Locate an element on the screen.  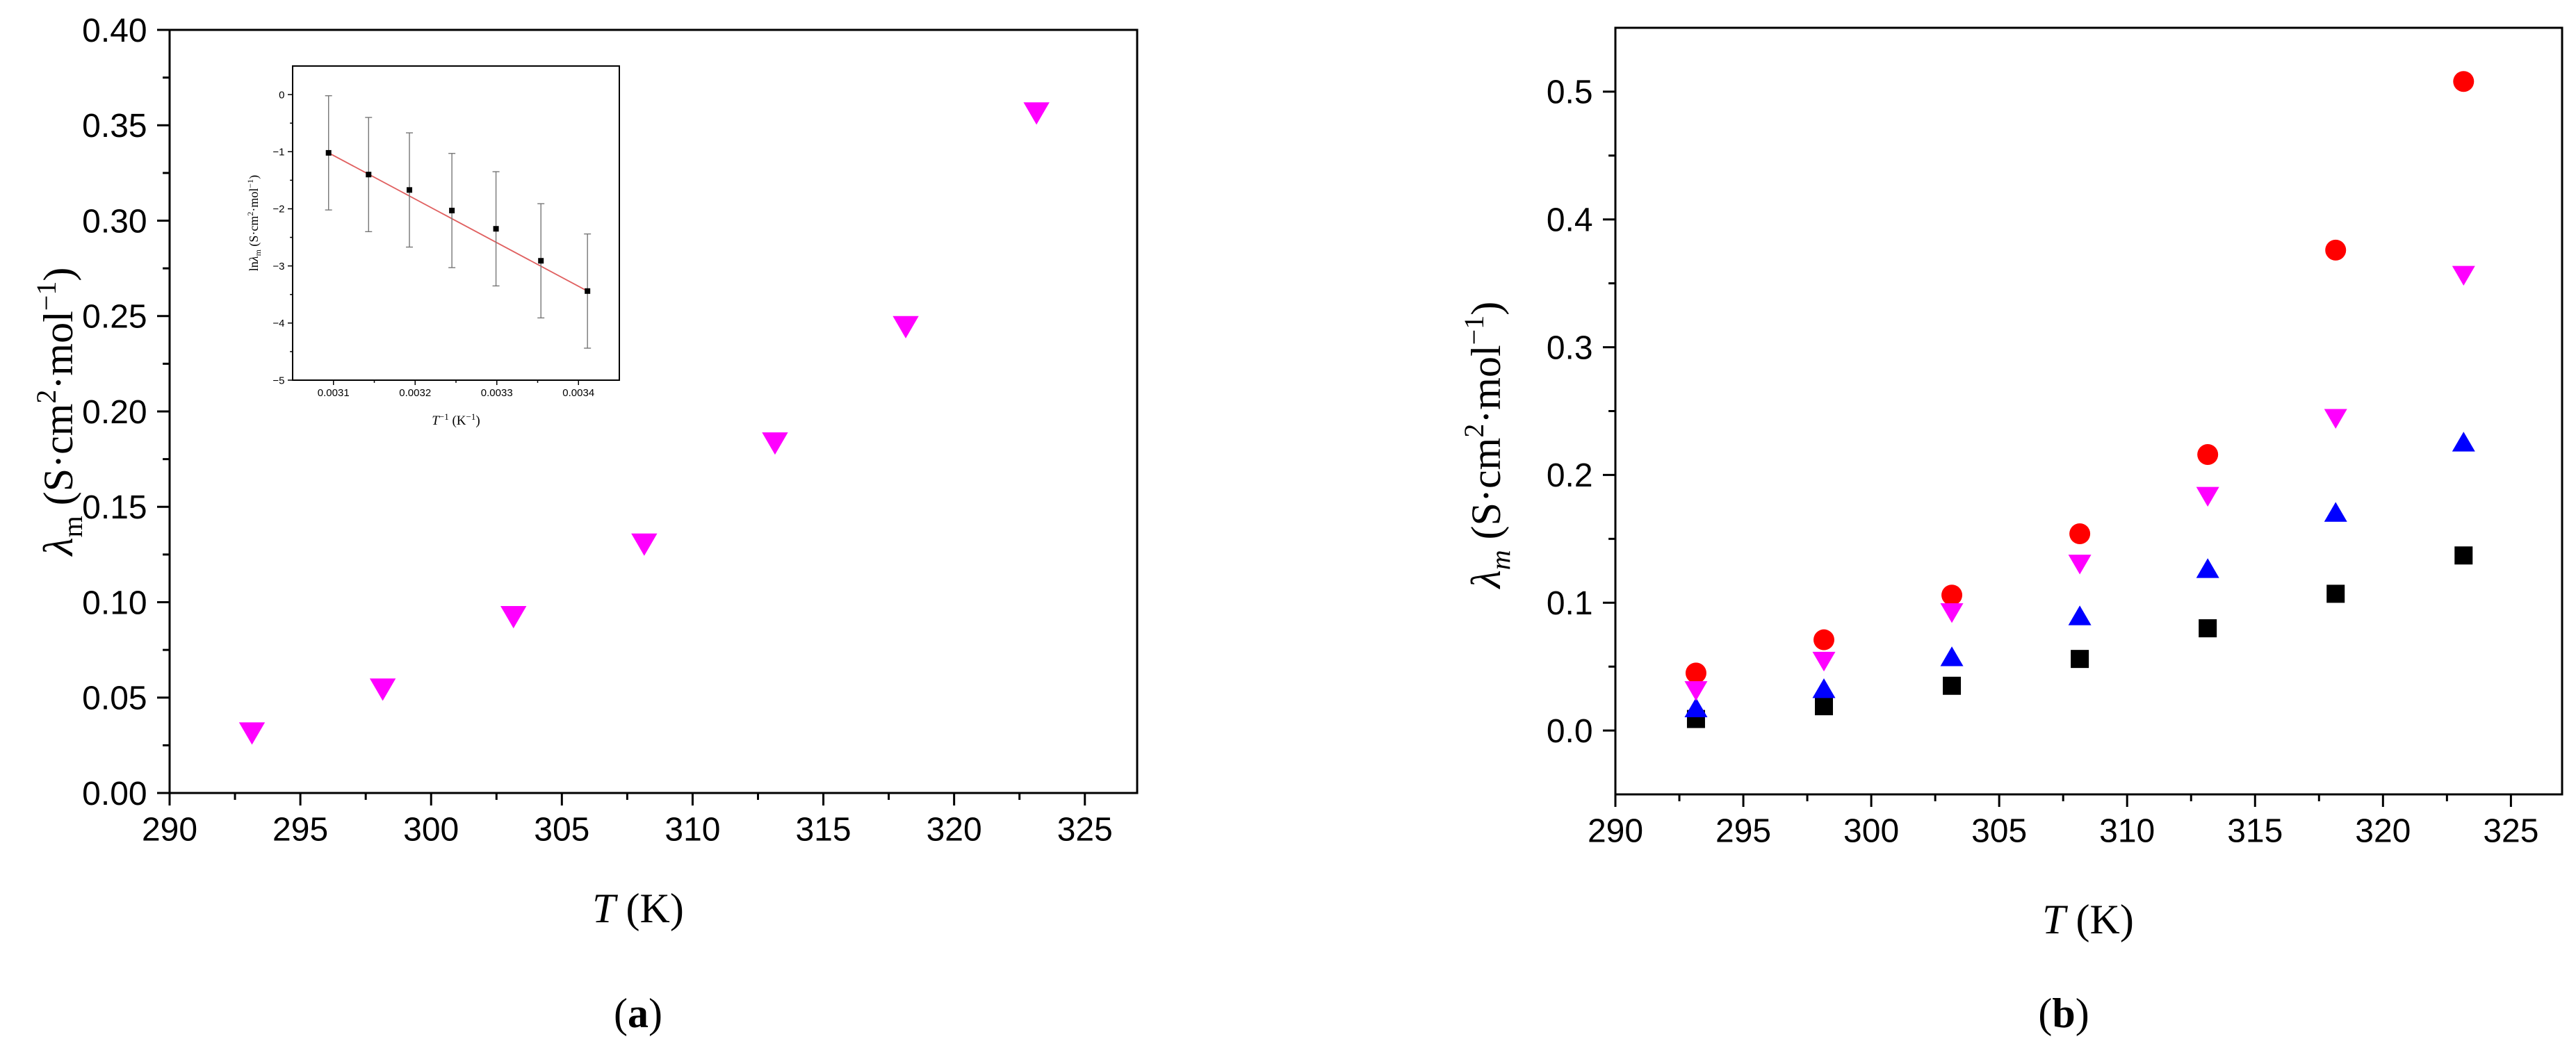
y-tick-label: −5 is located at coordinates (278, 380).